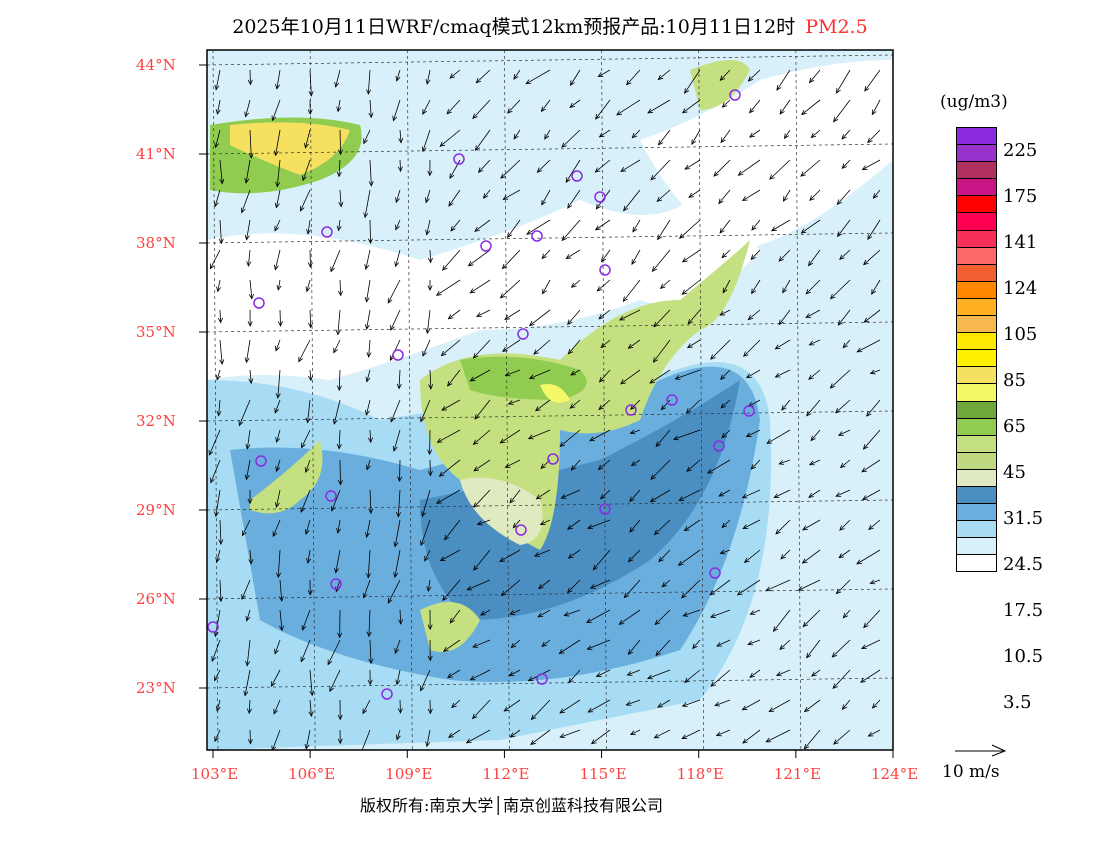  I want to click on lon-label: 121°E, so click(797, 774).